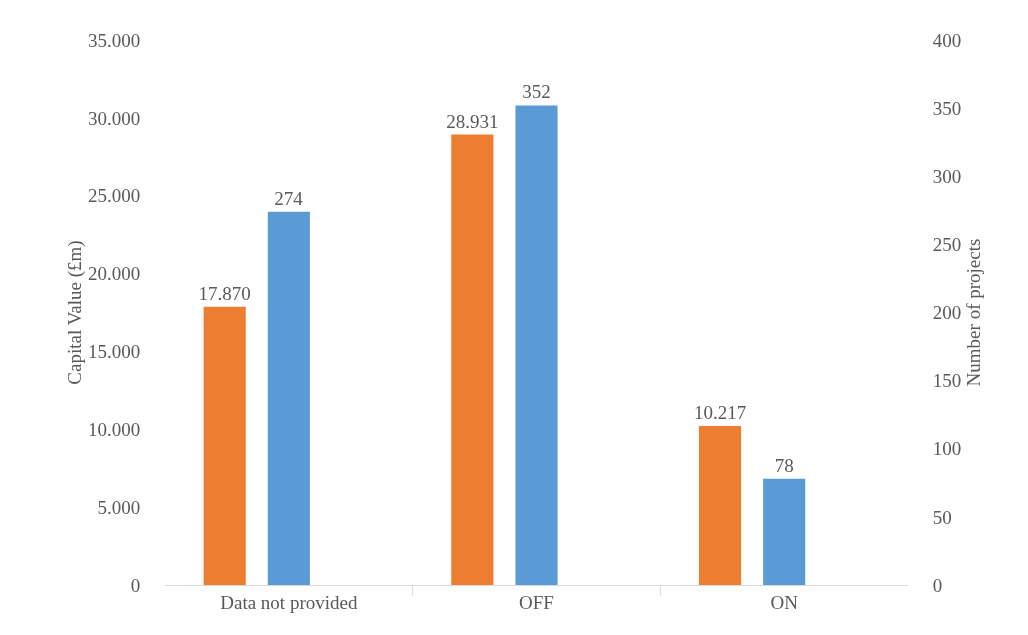  Describe the element at coordinates (937, 585) in the screenshot. I see `y2-tick-label: 0` at that location.